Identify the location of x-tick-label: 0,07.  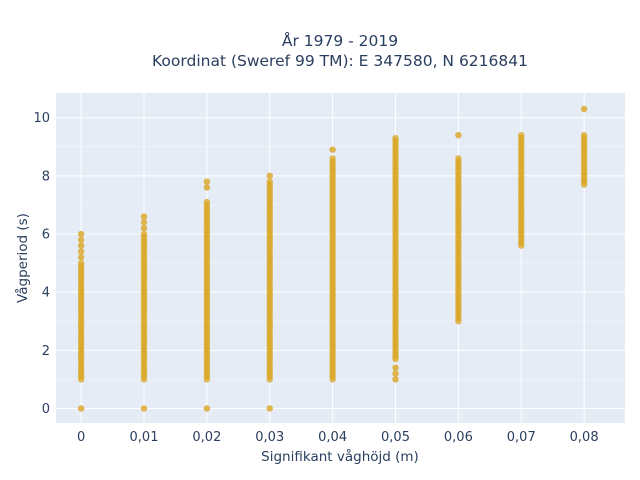
(521, 437).